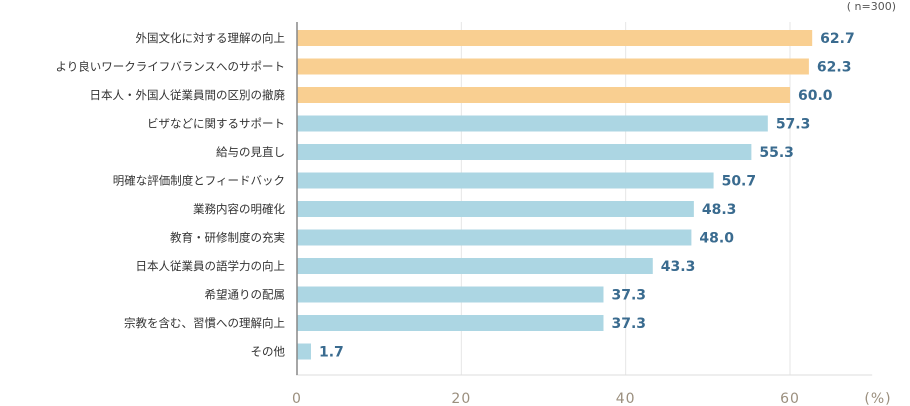 This screenshot has height=406, width=910. What do you see at coordinates (211, 38) in the screenshot?
I see `category-label-1: 外国文化に対する理解の向上` at bounding box center [211, 38].